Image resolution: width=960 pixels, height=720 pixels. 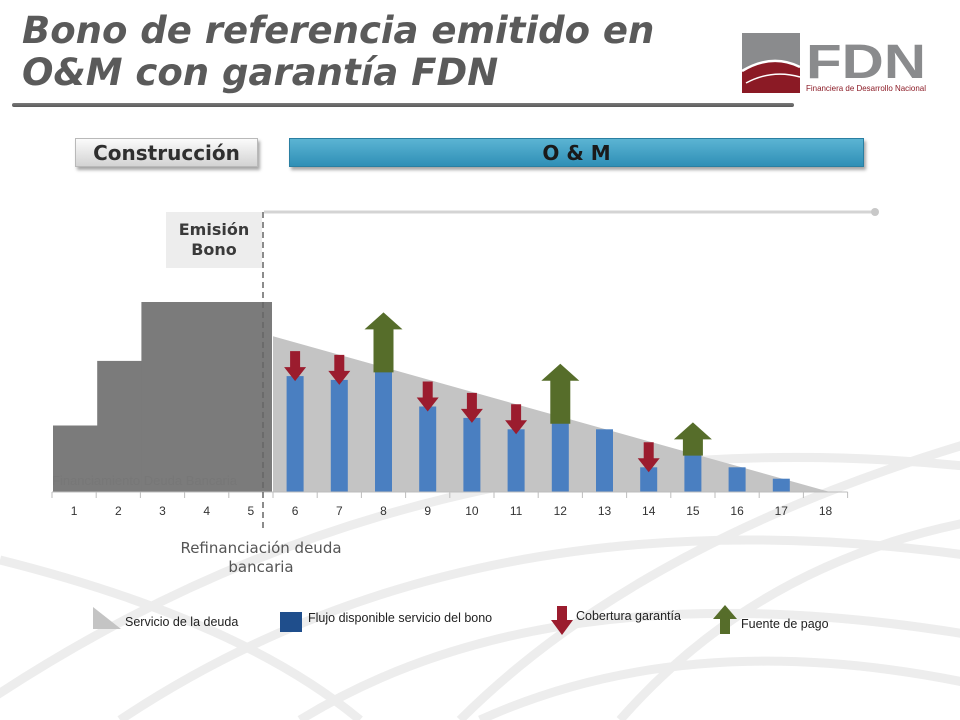 I want to click on available-flow-swatch-icon, so click(x=291, y=622).